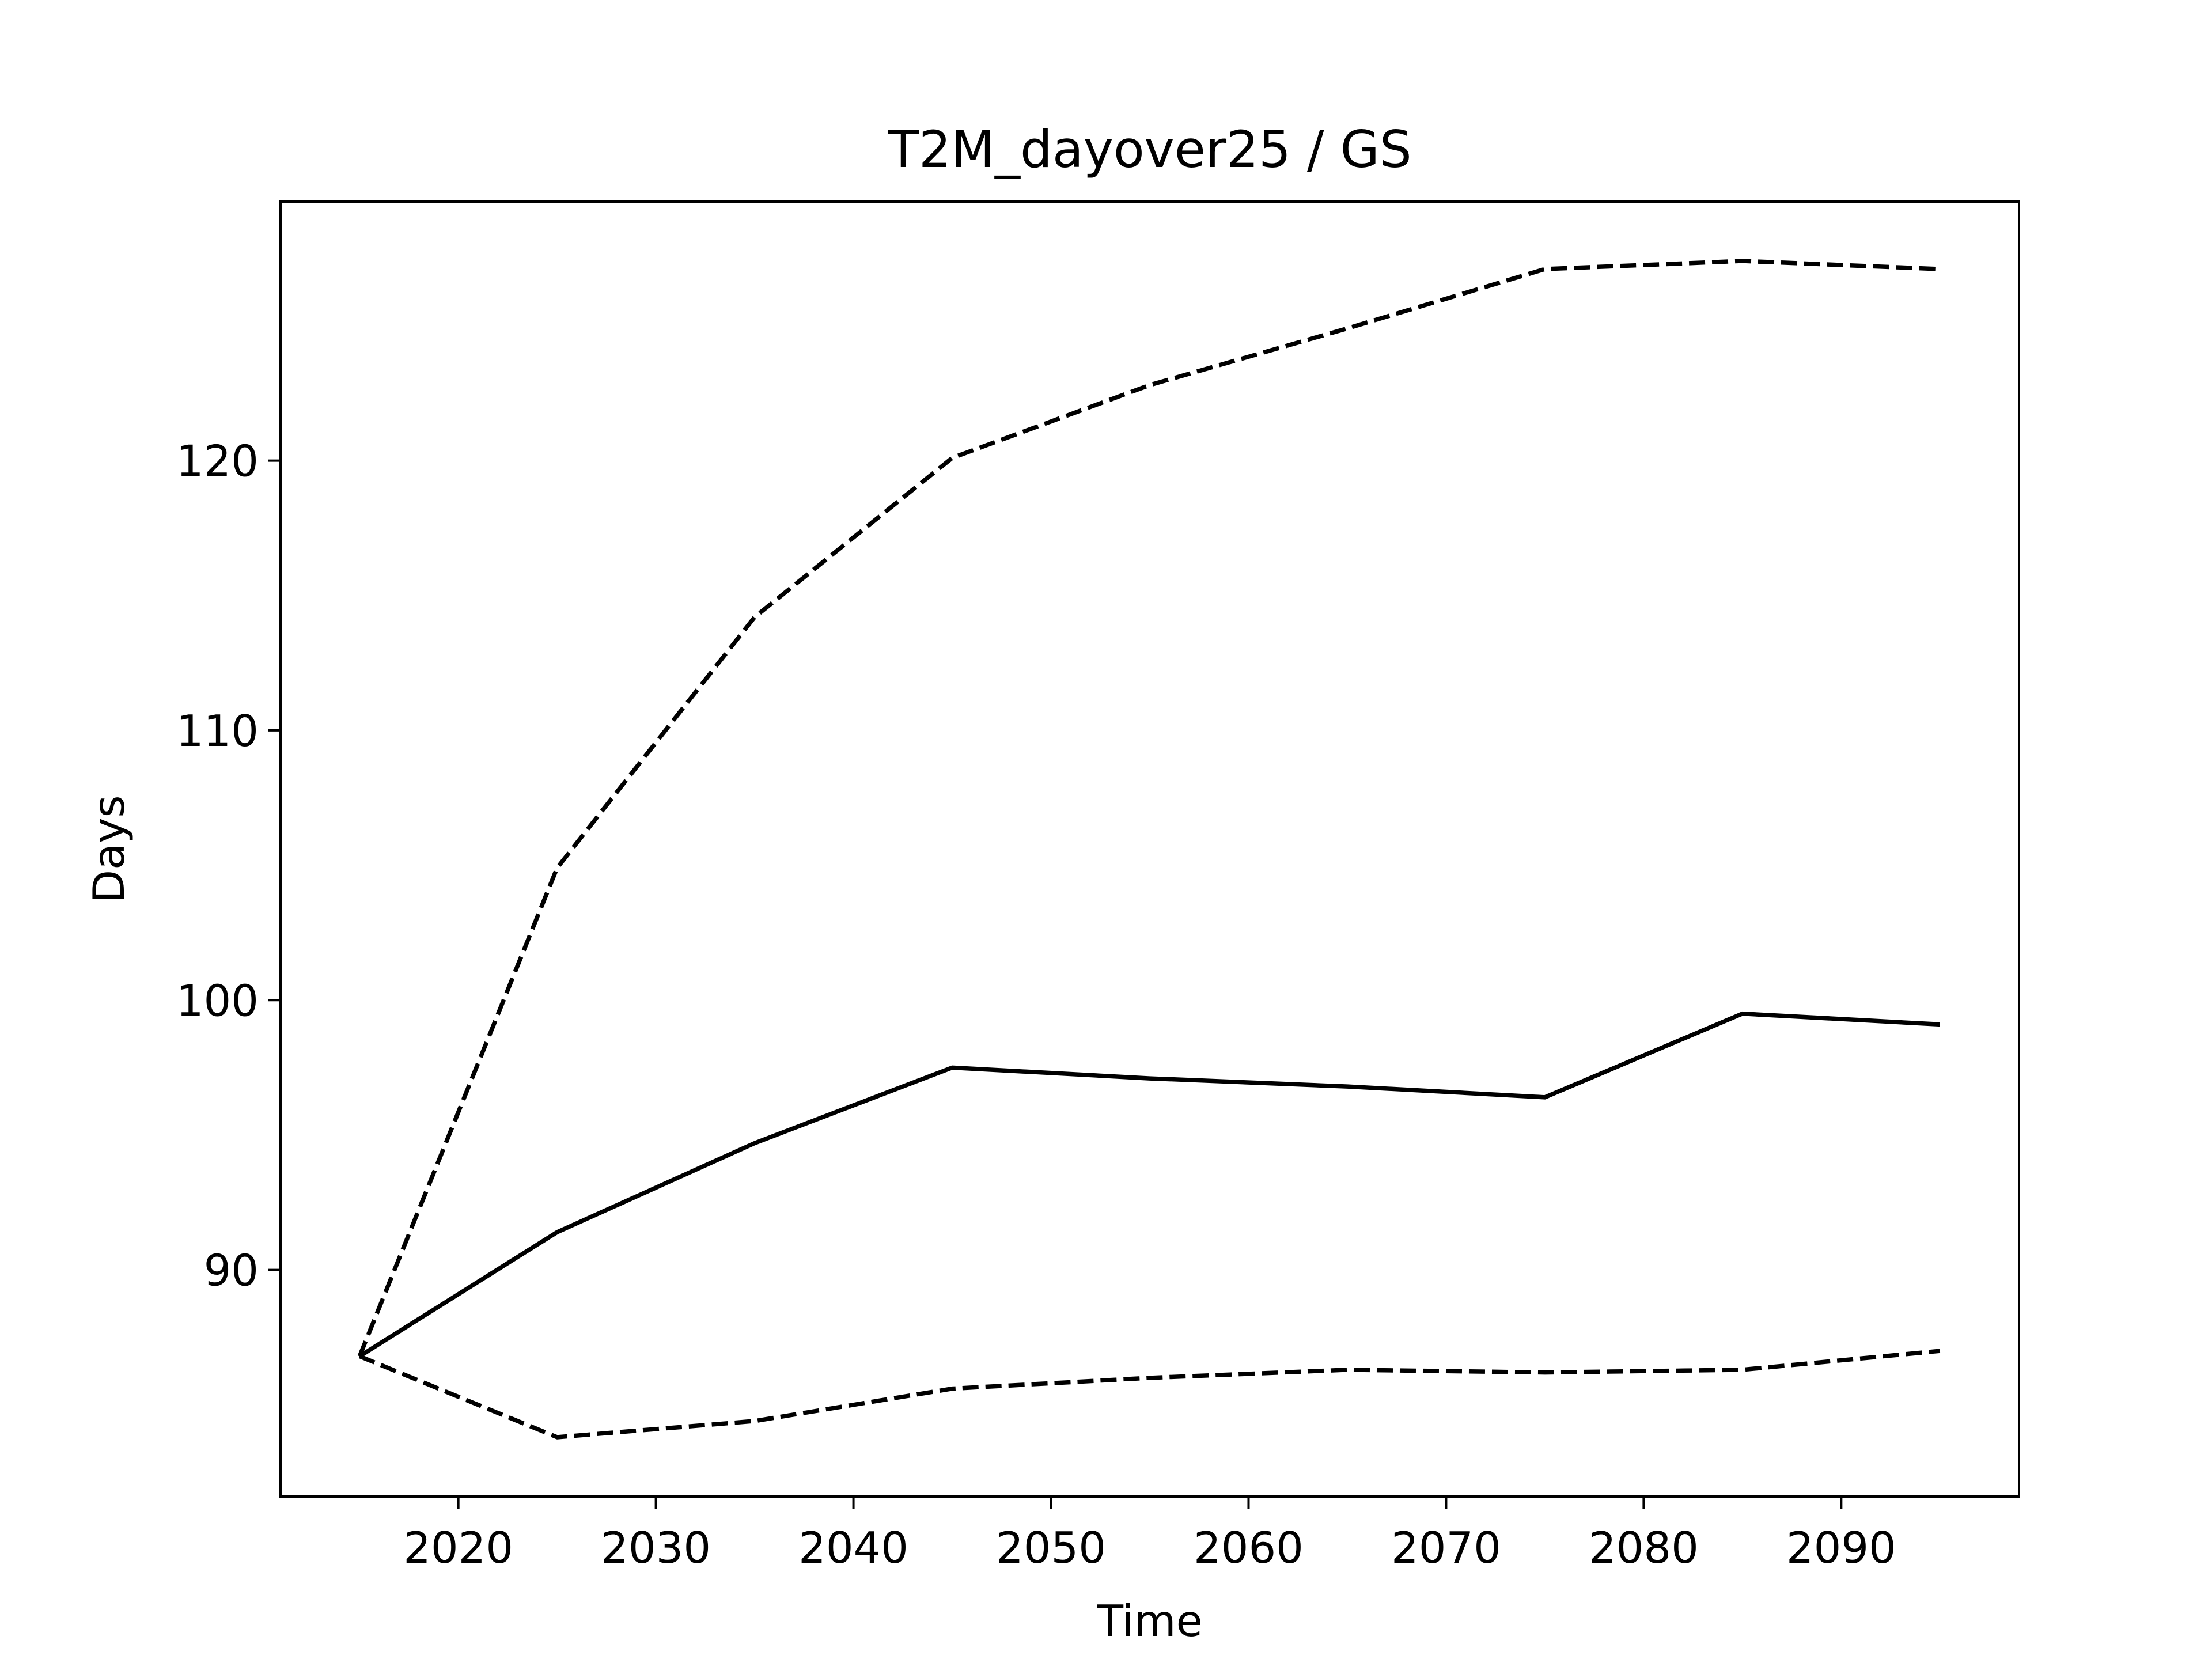  Describe the element at coordinates (853, 1547) in the screenshot. I see `x-tick-label: 2040` at that location.